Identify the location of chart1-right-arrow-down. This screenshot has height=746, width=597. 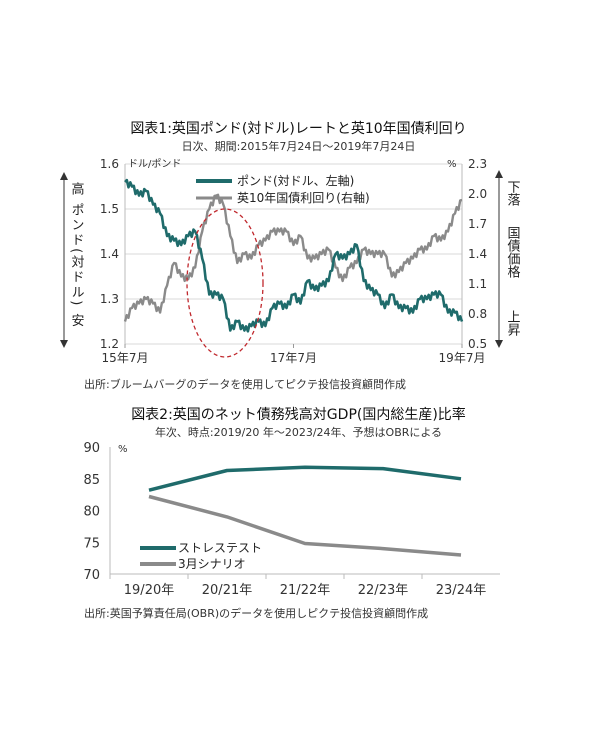
(499, 344).